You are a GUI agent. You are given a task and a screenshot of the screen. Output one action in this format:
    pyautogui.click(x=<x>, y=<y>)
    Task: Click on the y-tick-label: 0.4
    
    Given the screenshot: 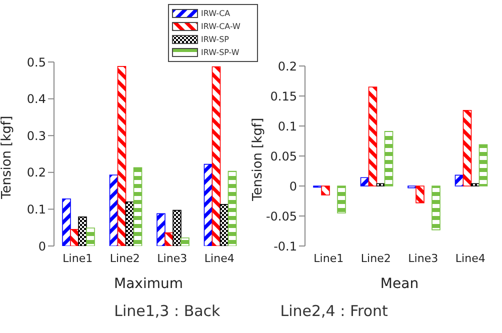 What is the action you would take?
    pyautogui.click(x=36, y=99)
    